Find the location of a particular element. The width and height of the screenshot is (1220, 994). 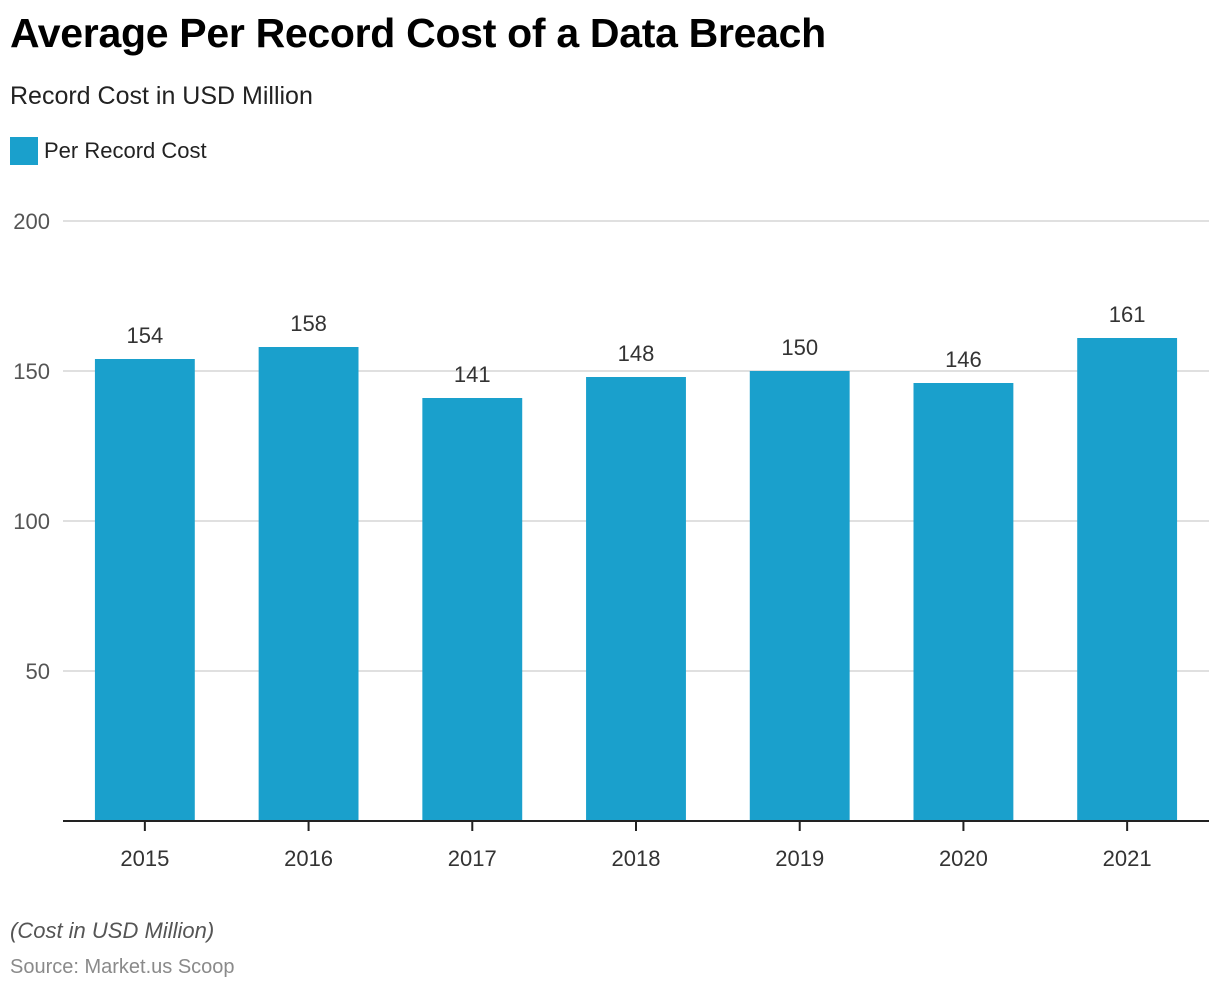

chart-source: Source: Market.us Scoop is located at coordinates (122, 967).